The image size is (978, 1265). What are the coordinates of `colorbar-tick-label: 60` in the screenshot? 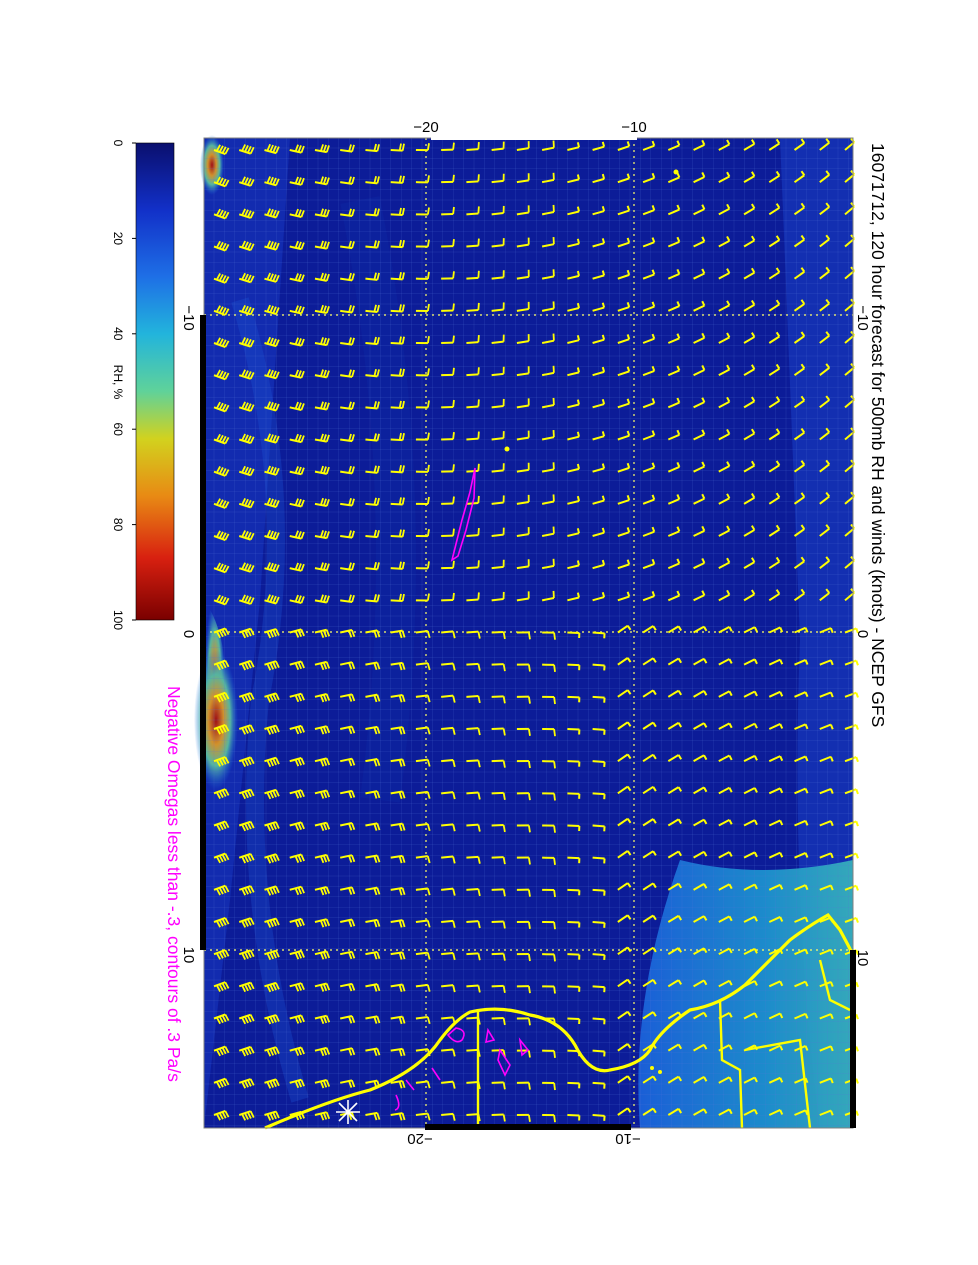 It's located at (118, 430).